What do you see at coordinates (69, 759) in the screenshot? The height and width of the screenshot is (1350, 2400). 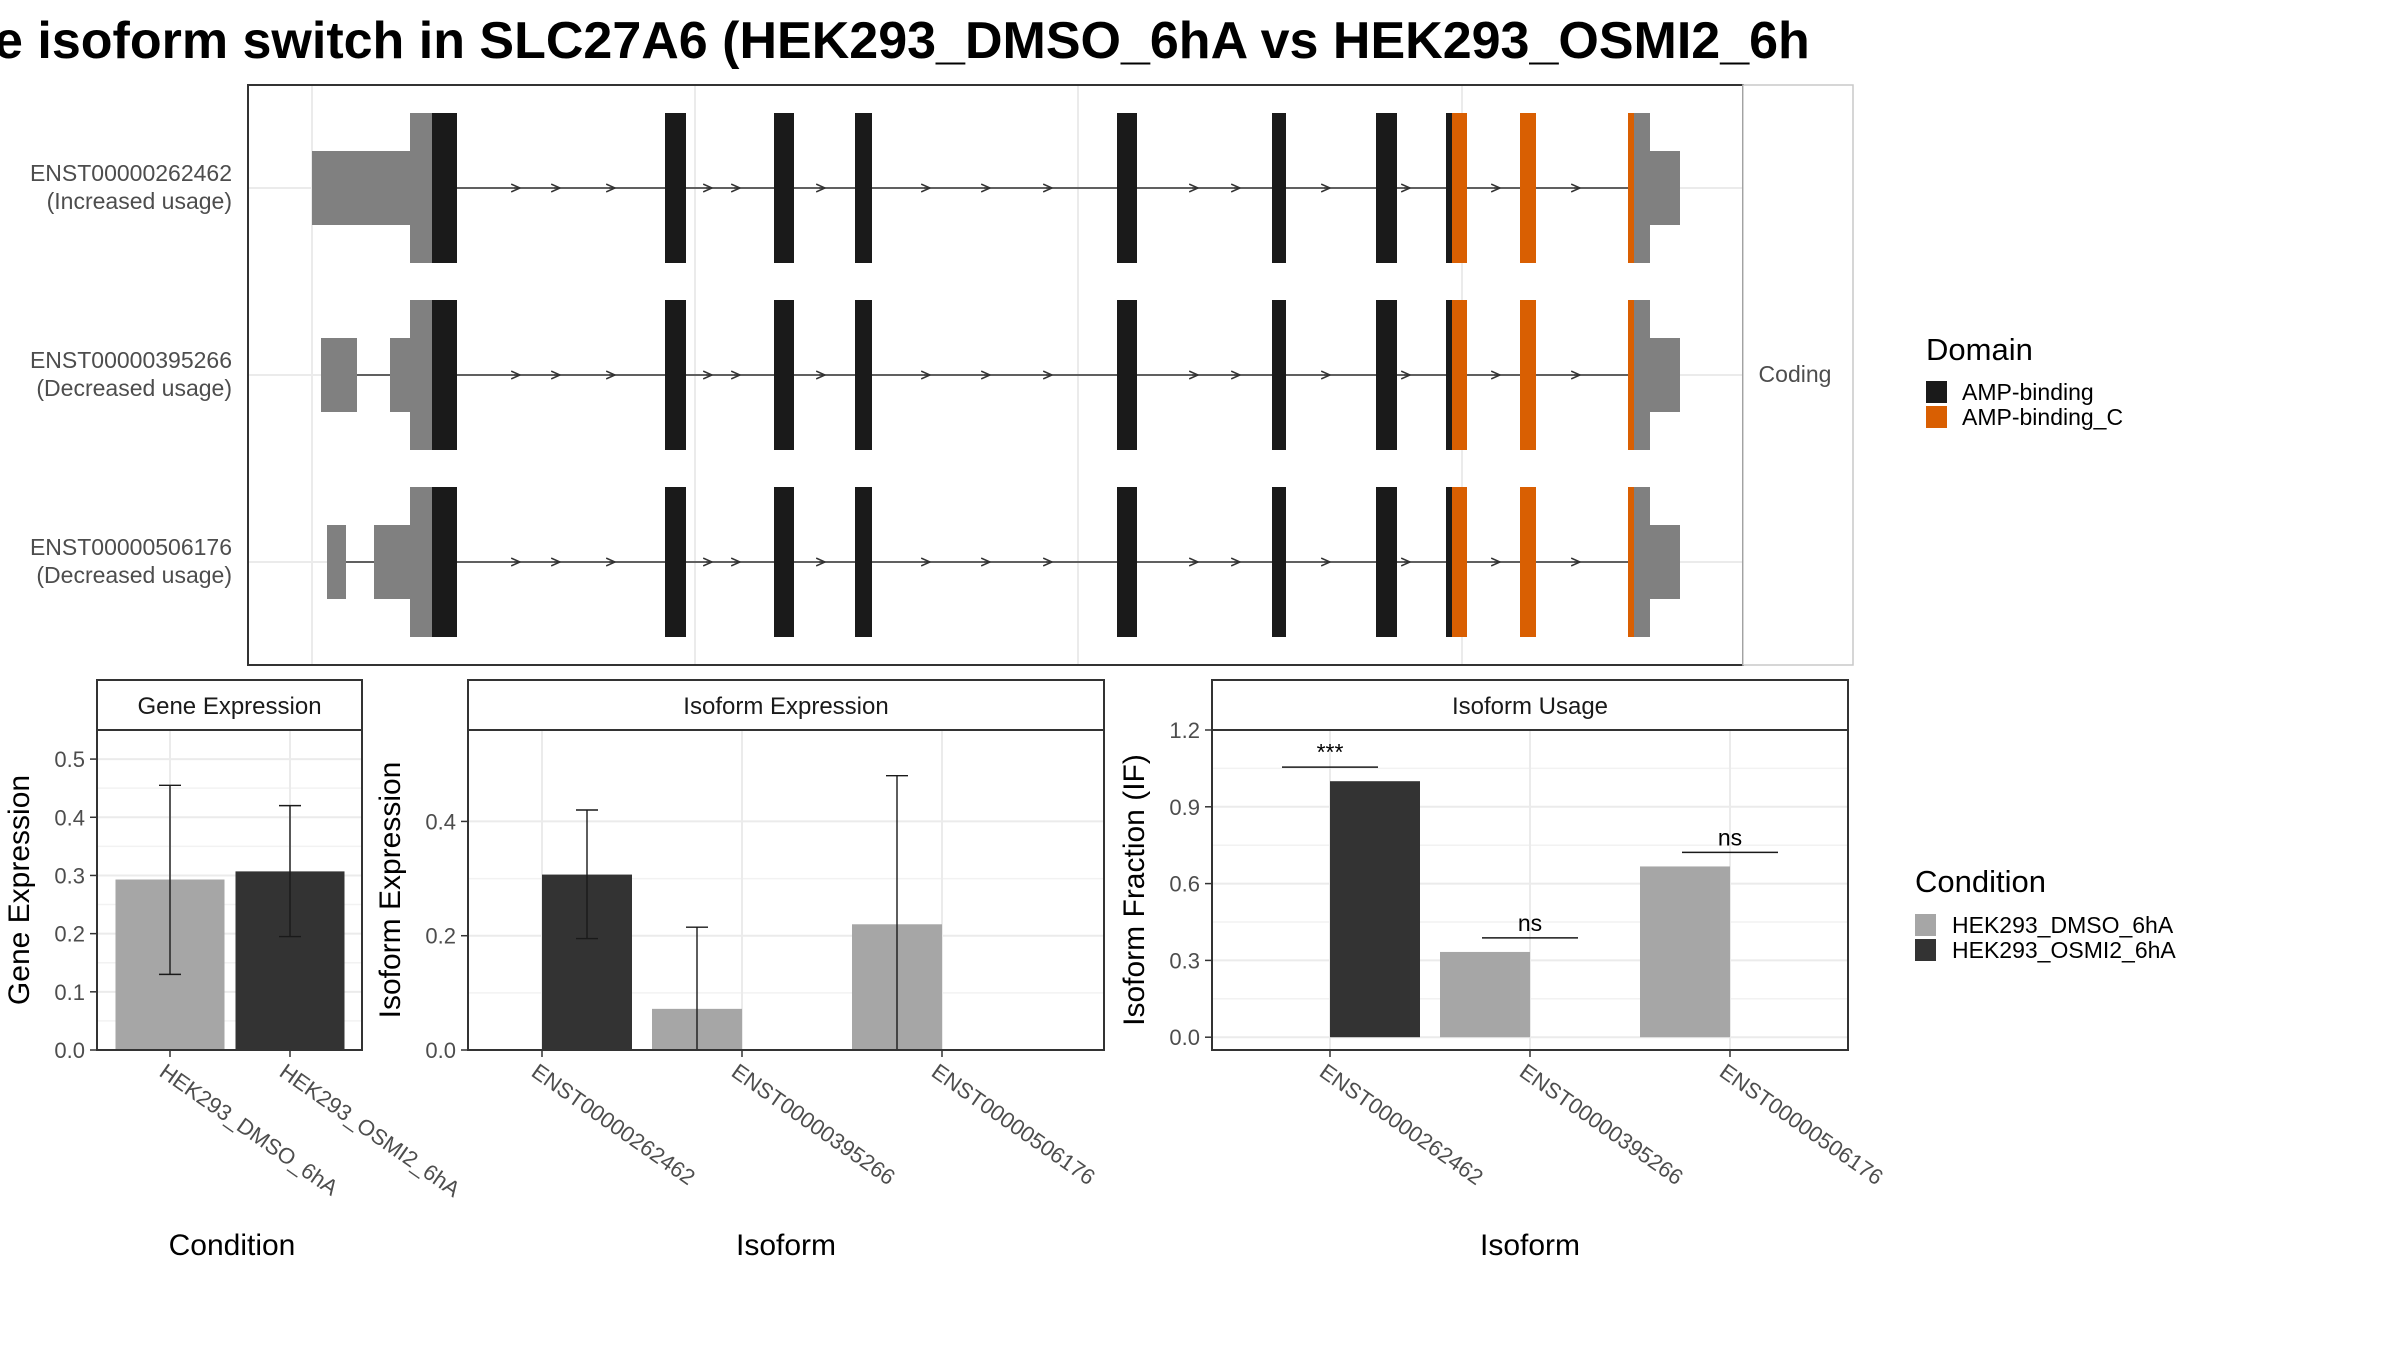 I see `y-tick-label: 0.5` at bounding box center [69, 759].